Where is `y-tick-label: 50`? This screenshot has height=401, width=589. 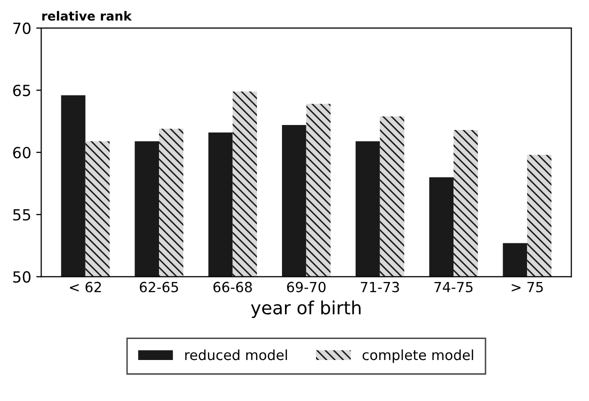 y-tick-label: 50 is located at coordinates (21, 277).